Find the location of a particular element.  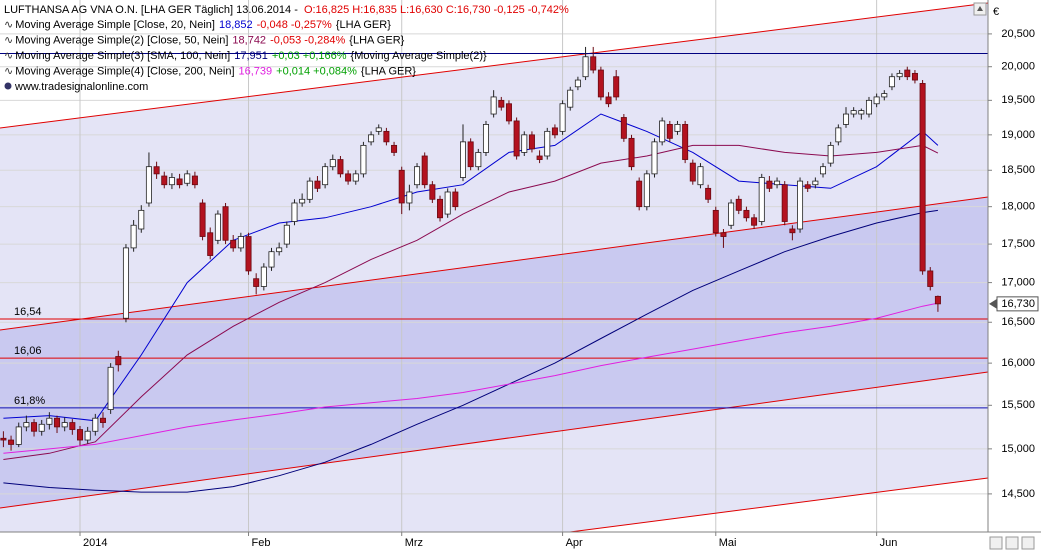

trend-line is located at coordinates (779, 505).